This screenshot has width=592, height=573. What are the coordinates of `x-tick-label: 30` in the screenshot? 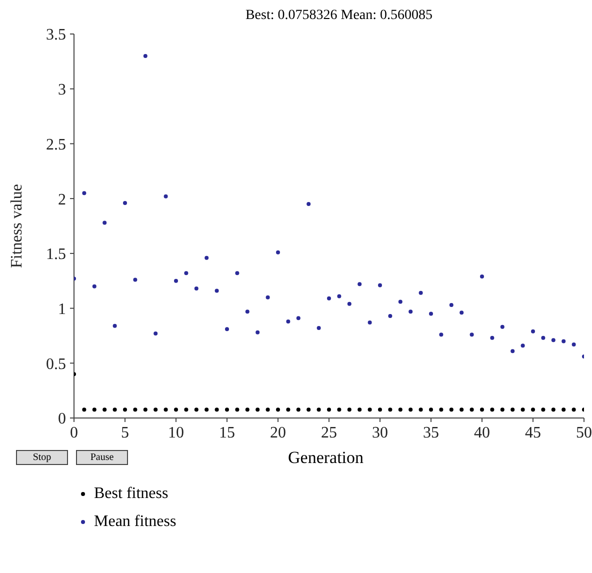 It's located at (380, 433).